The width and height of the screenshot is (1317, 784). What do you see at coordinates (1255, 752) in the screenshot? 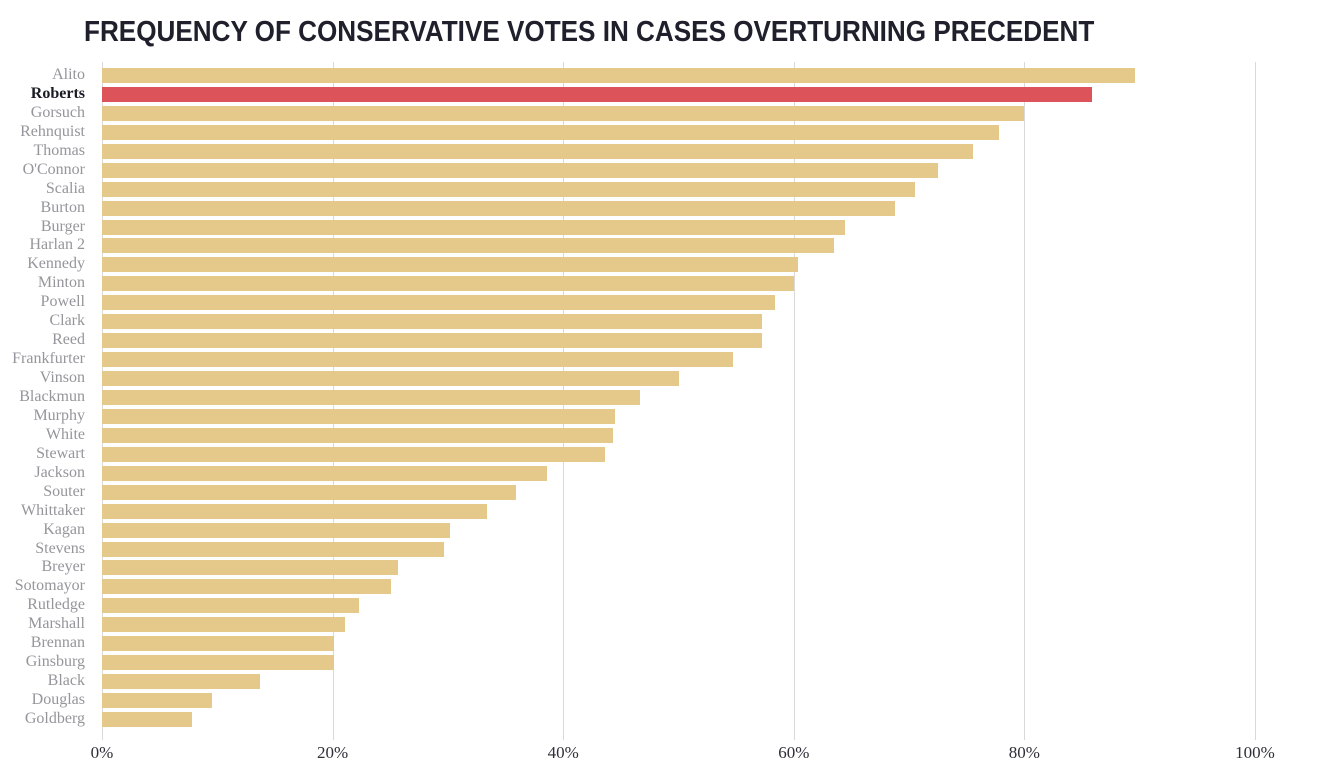
I see `x-axis-tick-label: 100%` at bounding box center [1255, 752].